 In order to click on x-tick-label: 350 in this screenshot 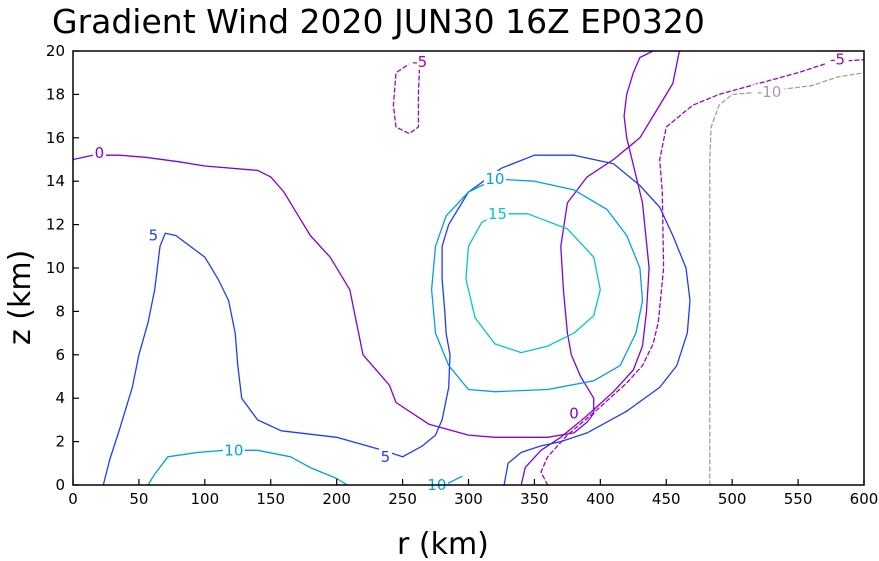, I will do `click(534, 499)`.